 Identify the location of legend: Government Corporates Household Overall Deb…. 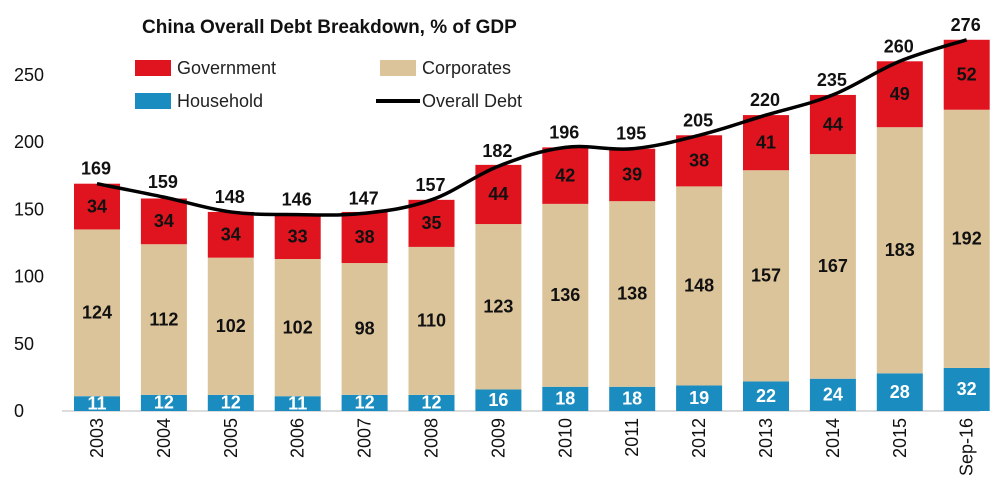
(328, 84).